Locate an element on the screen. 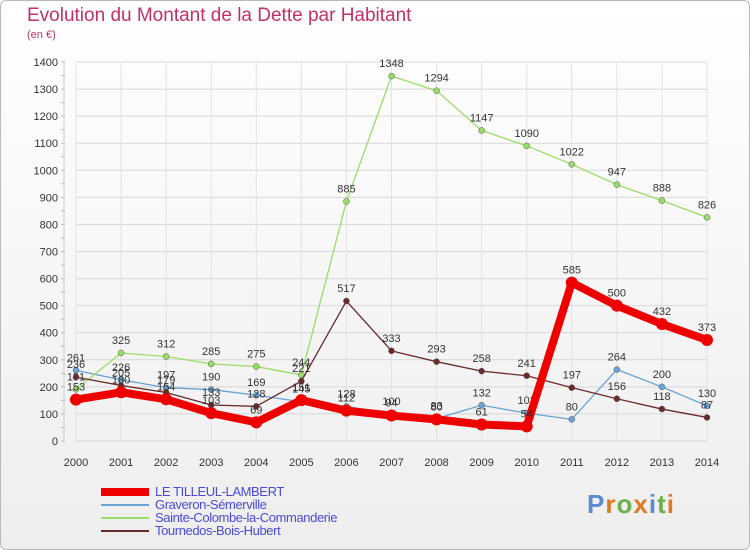 The image size is (750, 550). data-label-le-tilleul-lambert: 80 is located at coordinates (436, 407).